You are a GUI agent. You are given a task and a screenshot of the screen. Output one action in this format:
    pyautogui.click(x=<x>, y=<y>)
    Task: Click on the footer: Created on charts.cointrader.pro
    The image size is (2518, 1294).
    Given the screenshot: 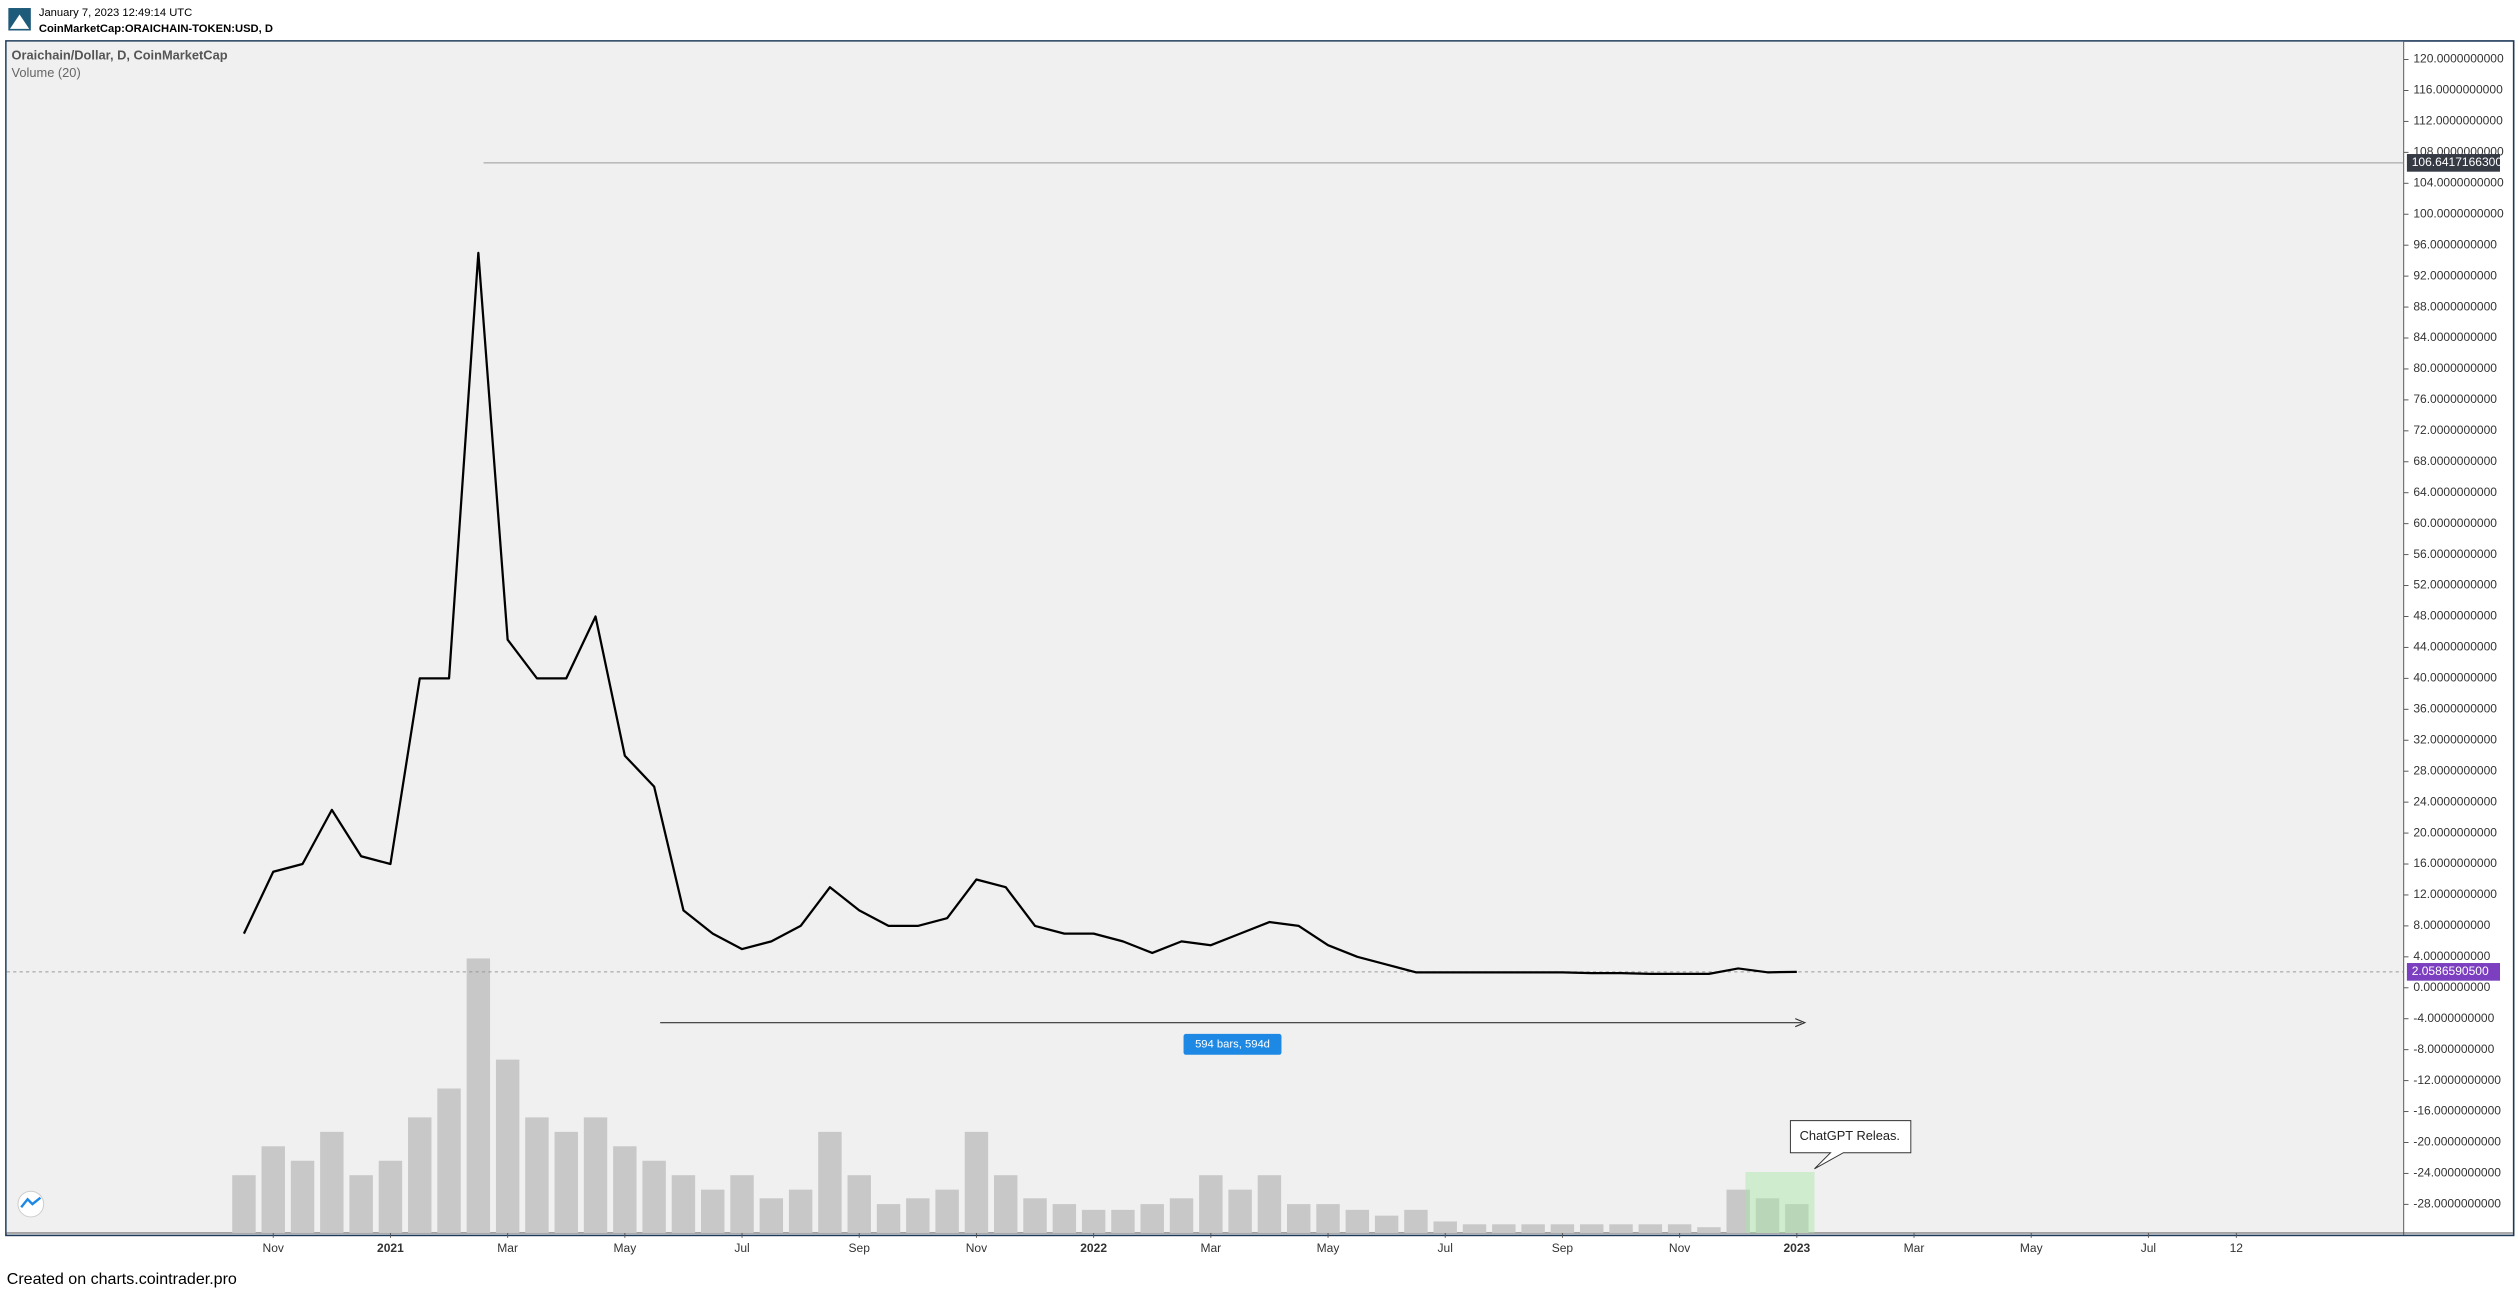 What is the action you would take?
    pyautogui.click(x=122, y=1279)
    